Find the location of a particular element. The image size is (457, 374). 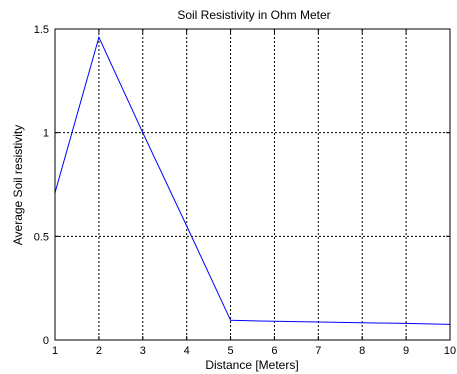

x-tick-label: 8 is located at coordinates (362, 351).